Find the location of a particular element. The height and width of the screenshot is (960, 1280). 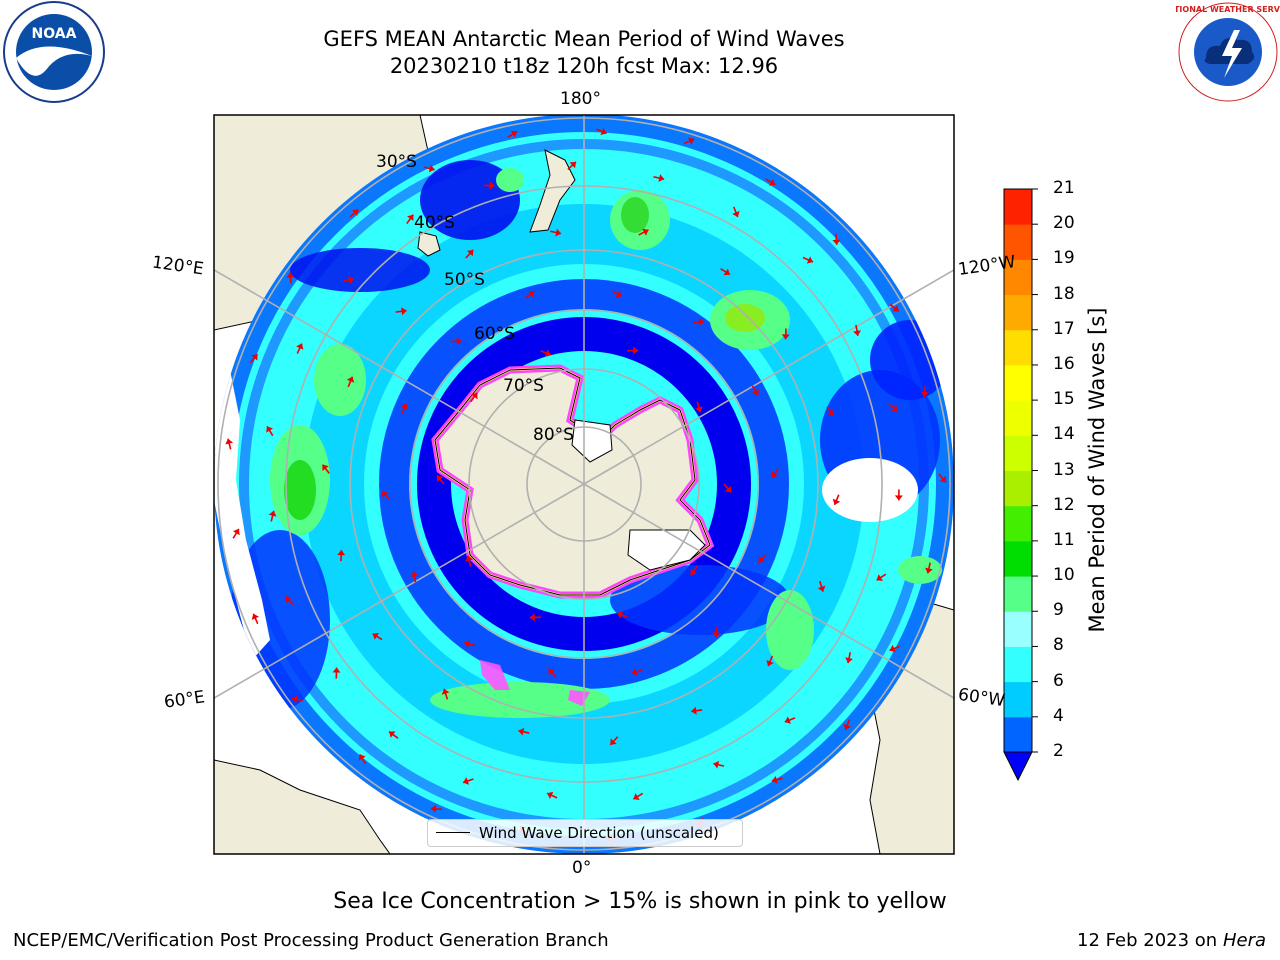

colorbar is located at coordinates (1020, 485).